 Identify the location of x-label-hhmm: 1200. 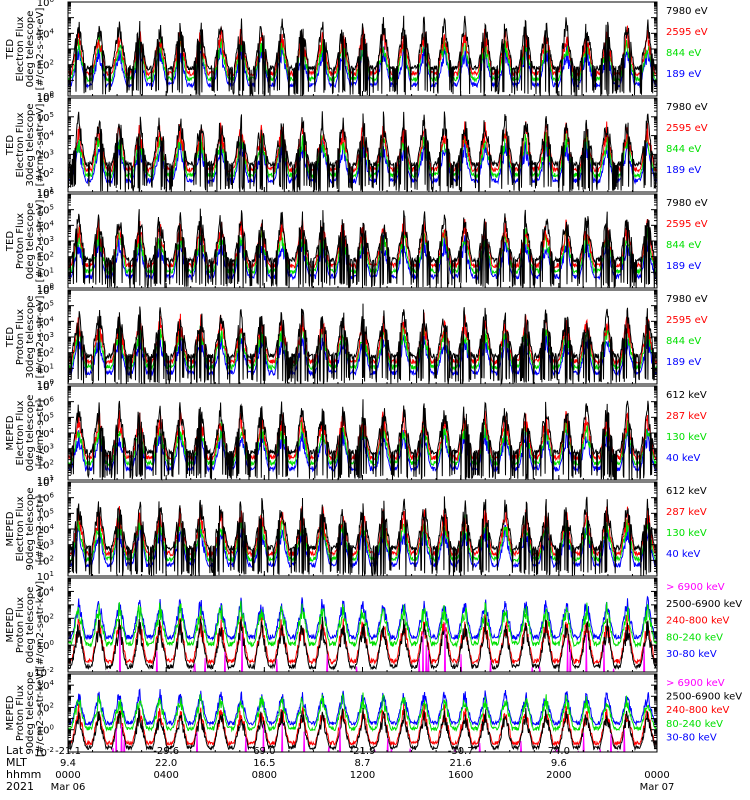
(362, 775).